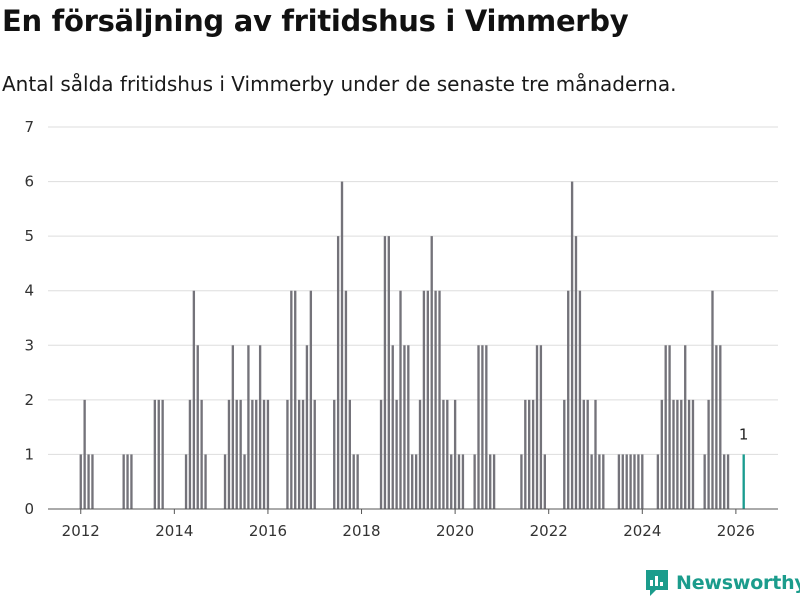 This screenshot has width=800, height=600. What do you see at coordinates (29, 127) in the screenshot?
I see `y-tick-label: 7` at bounding box center [29, 127].